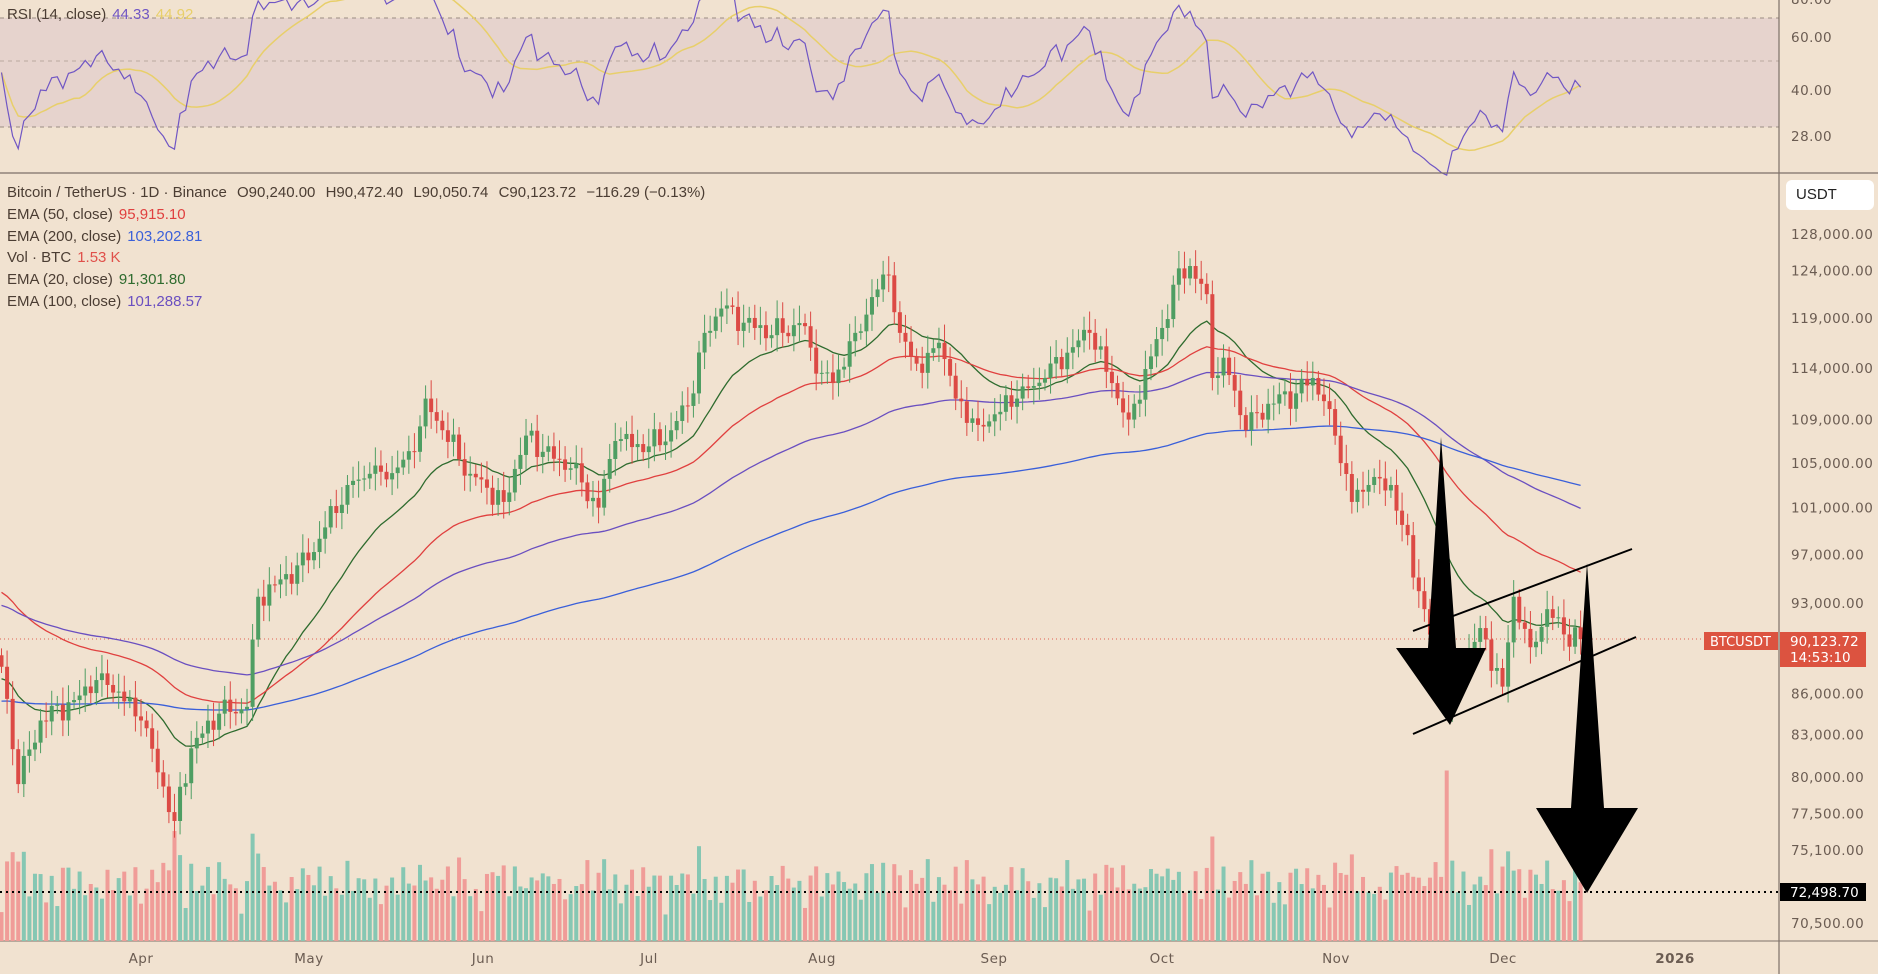  What do you see at coordinates (99, 279) in the screenshot?
I see `indicator-legend-3: EMA (20, close) 91,301.80` at bounding box center [99, 279].